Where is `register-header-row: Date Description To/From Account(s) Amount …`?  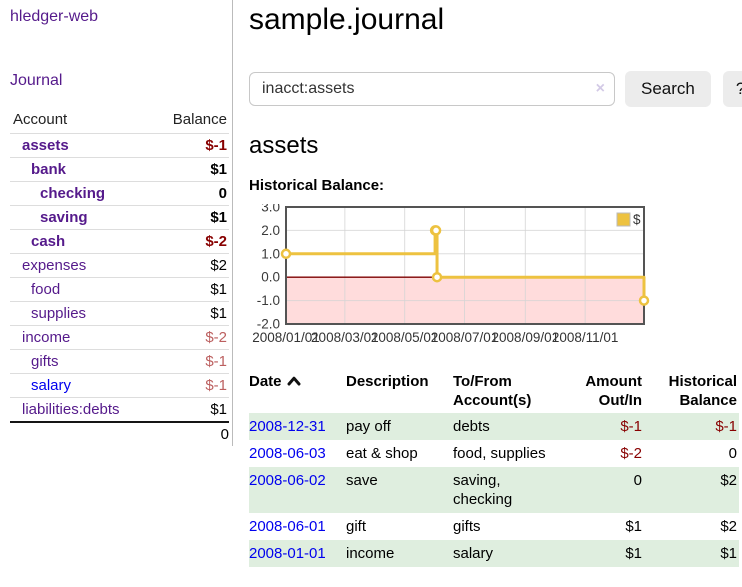
register-header-row: Date Description To/From Account(s) Amount … is located at coordinates (494, 391).